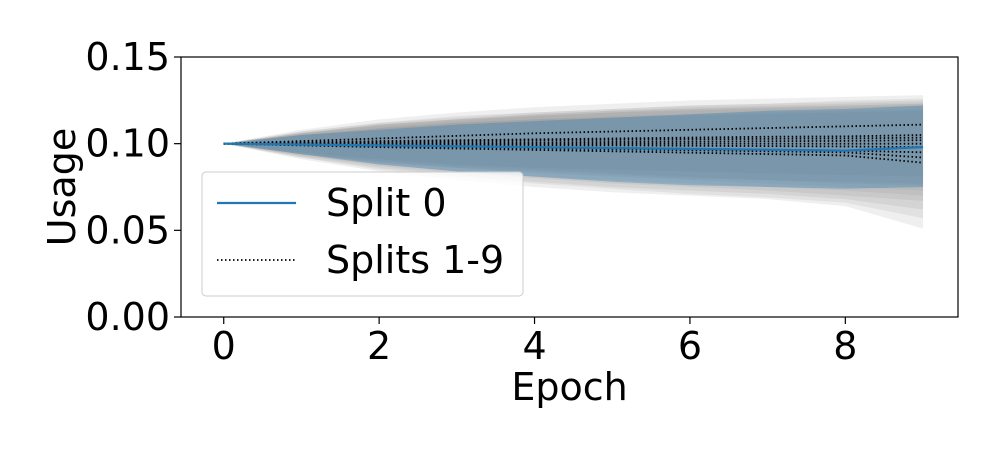 This screenshot has width=1000, height=450. Describe the element at coordinates (569, 387) in the screenshot. I see `x-axis-label: Epoch` at that location.